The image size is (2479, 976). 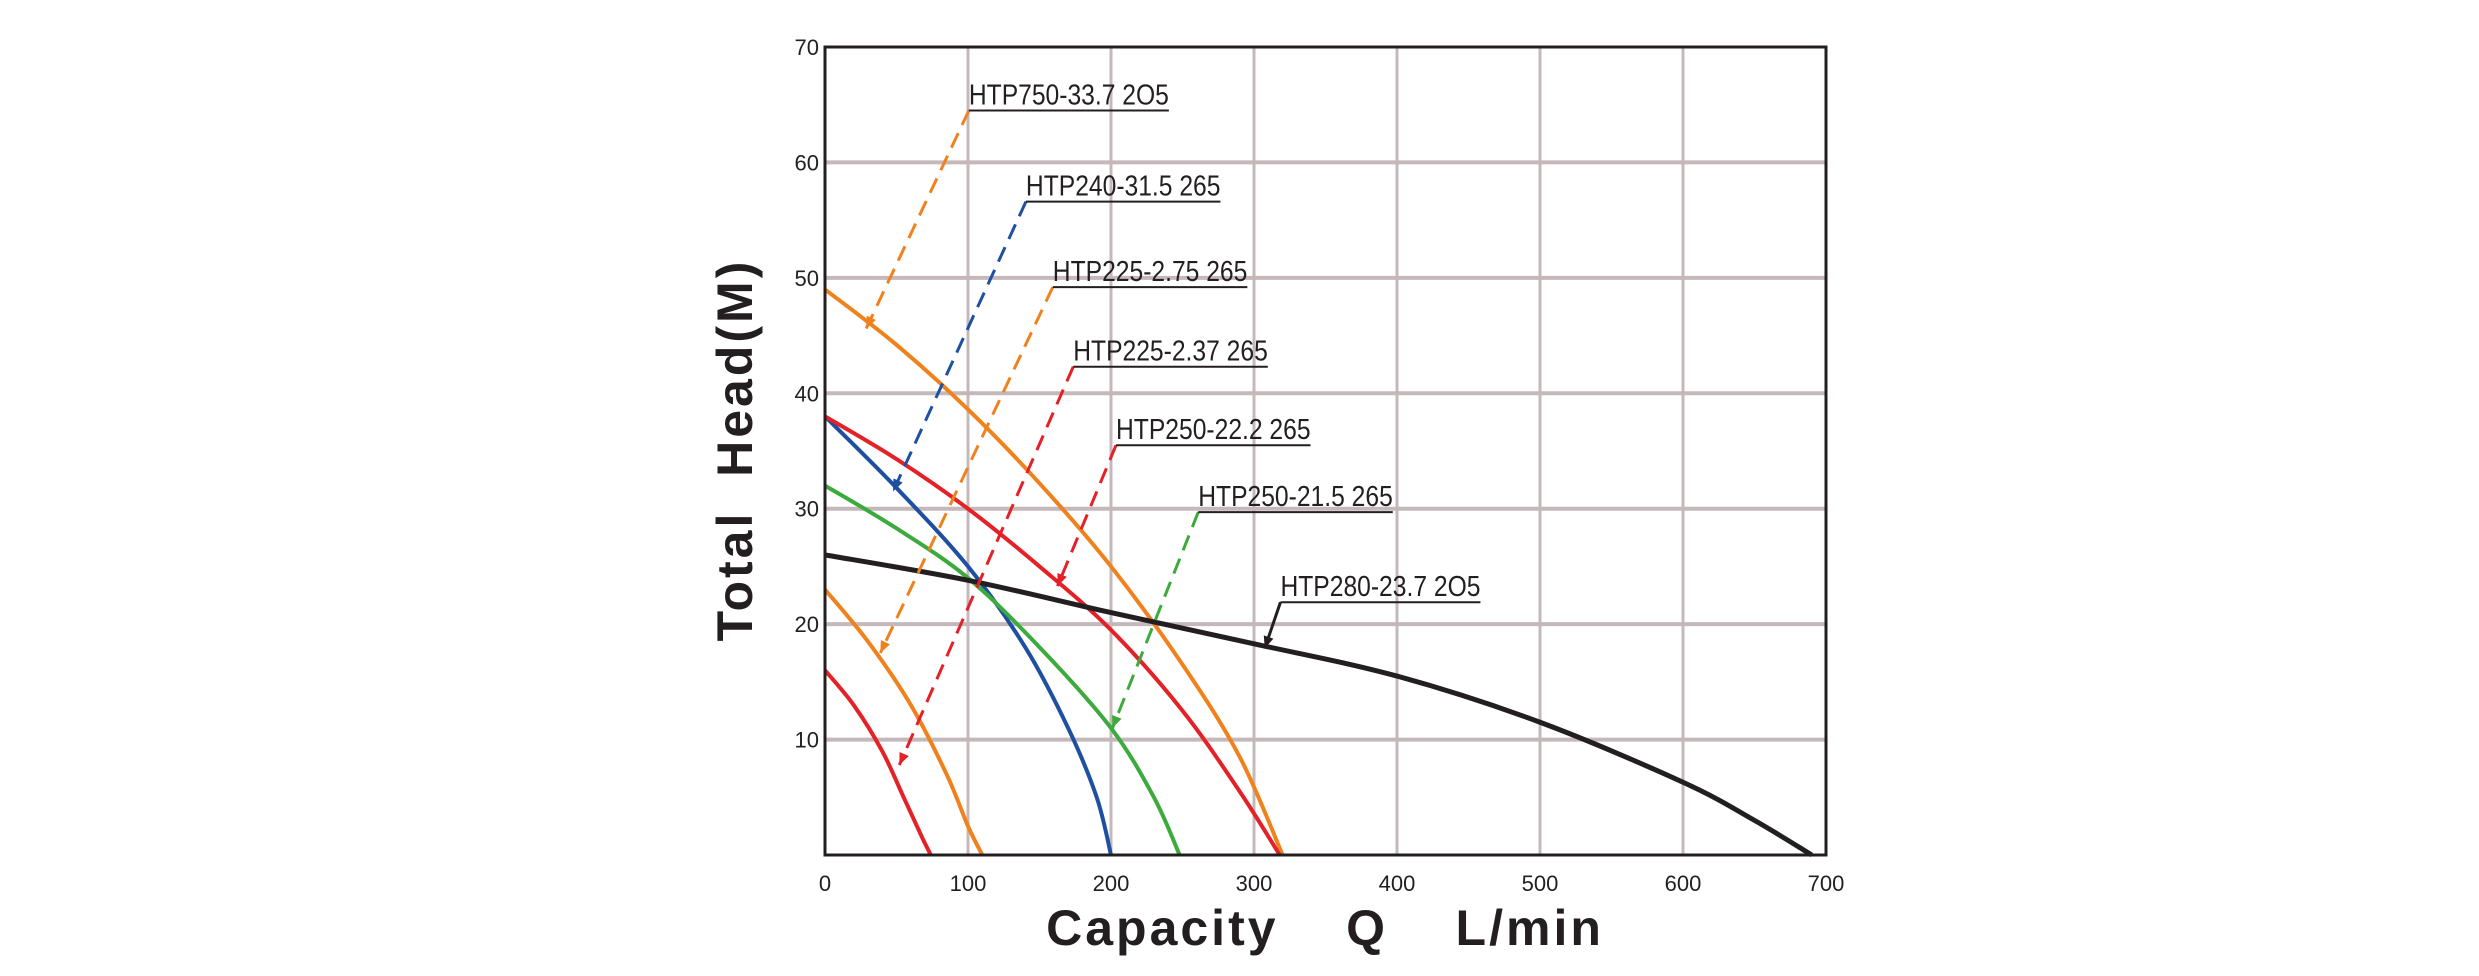 What do you see at coordinates (968, 883) in the screenshot?
I see `x-tick-label: 100` at bounding box center [968, 883].